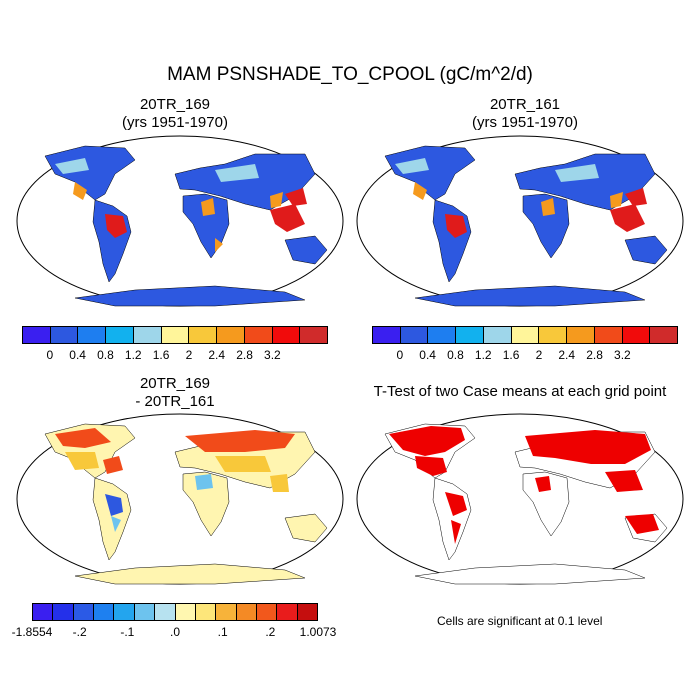  I want to click on land-increase, so click(175, 451).